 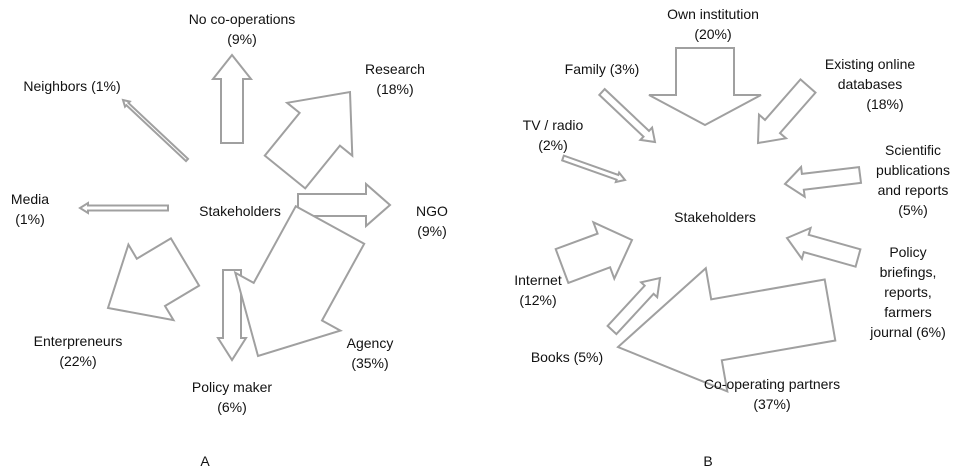 I want to click on label: Neighbors (1%), so click(x=71, y=86).